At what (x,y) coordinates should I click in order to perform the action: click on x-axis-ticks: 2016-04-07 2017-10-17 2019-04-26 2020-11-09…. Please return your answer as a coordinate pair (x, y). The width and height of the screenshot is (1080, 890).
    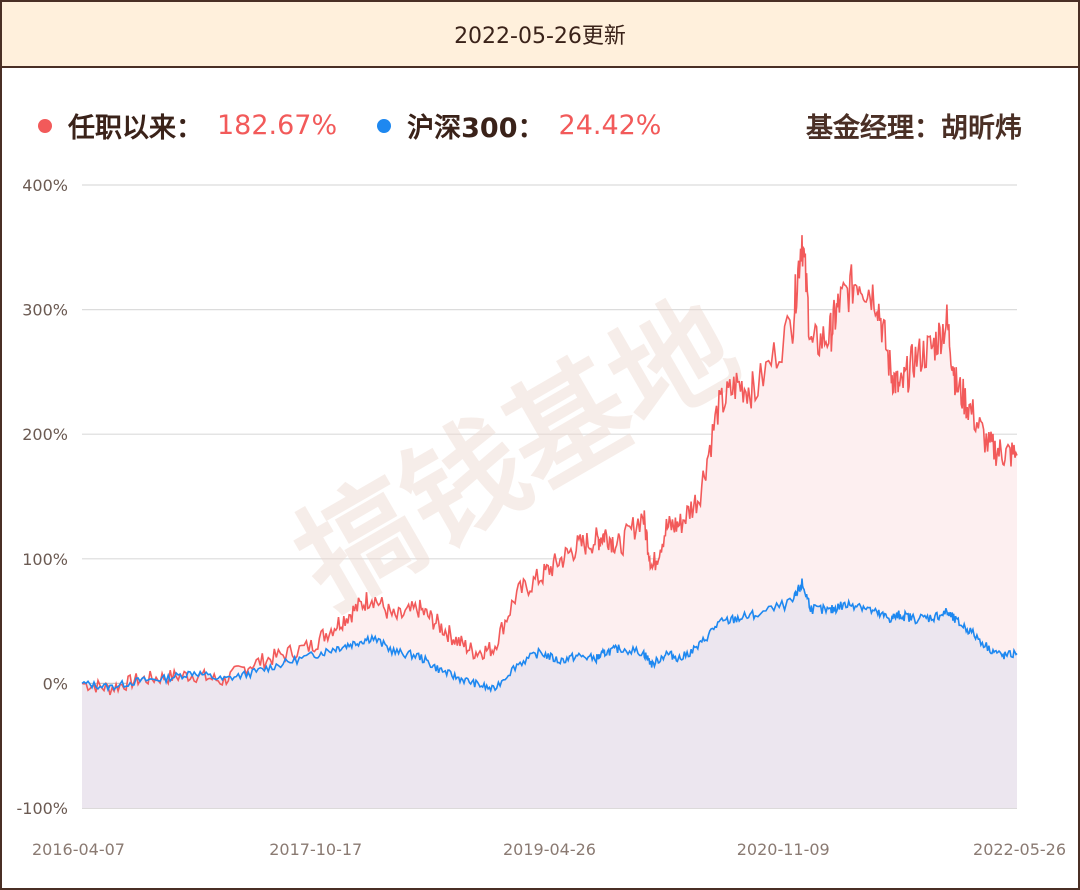
    Looking at the image, I should click on (549, 849).